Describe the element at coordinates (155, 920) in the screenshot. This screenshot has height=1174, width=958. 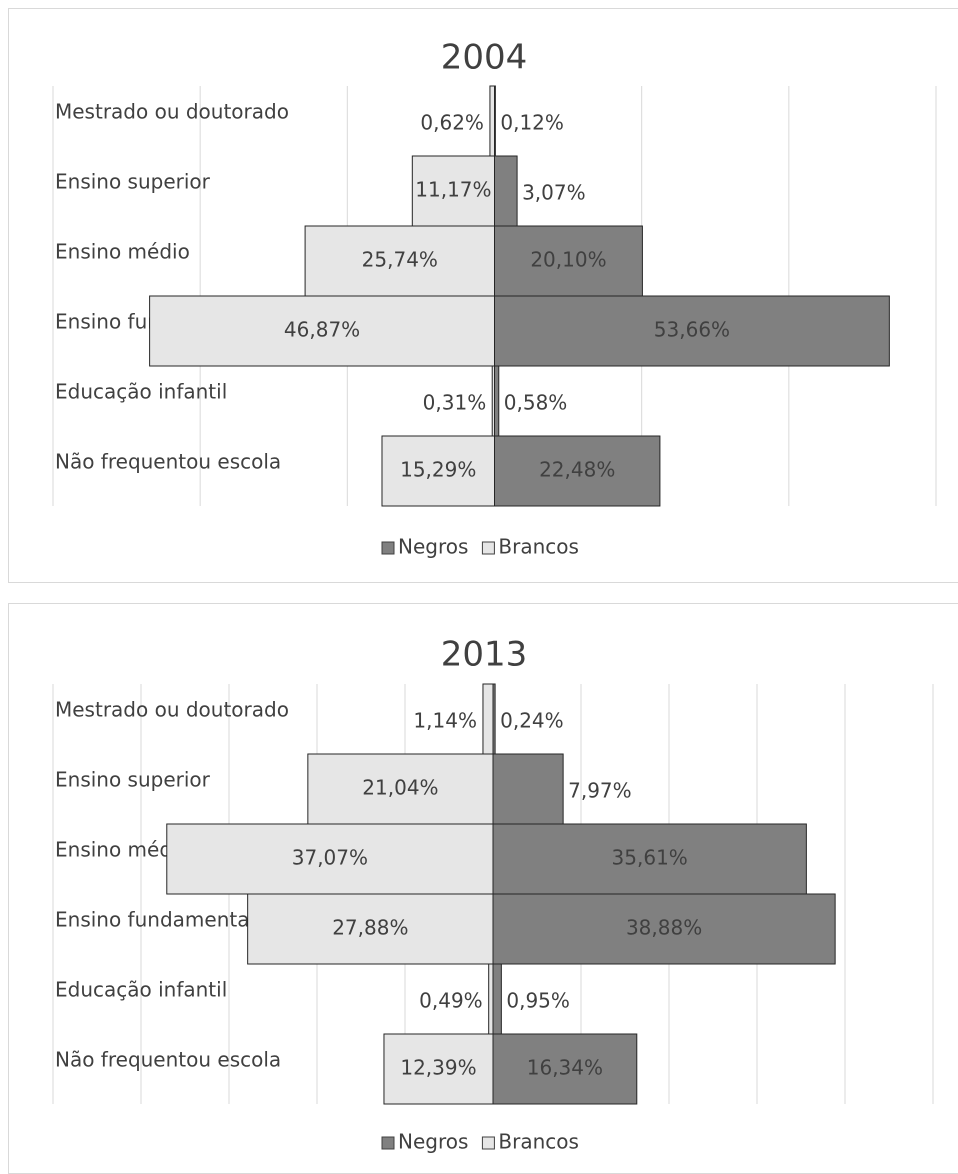
I see `category-label: Ensino fundamental` at that location.